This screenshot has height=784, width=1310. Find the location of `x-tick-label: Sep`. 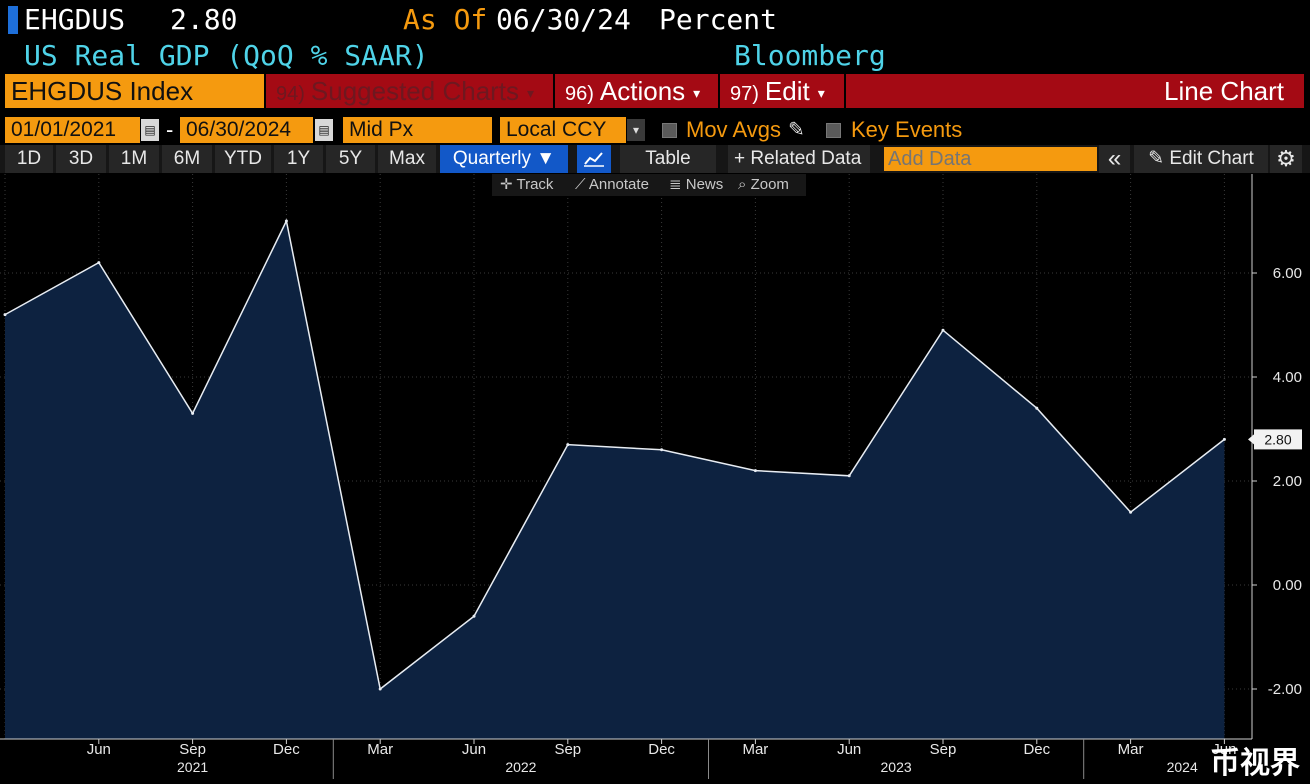

x-tick-label: Sep is located at coordinates (943, 749).